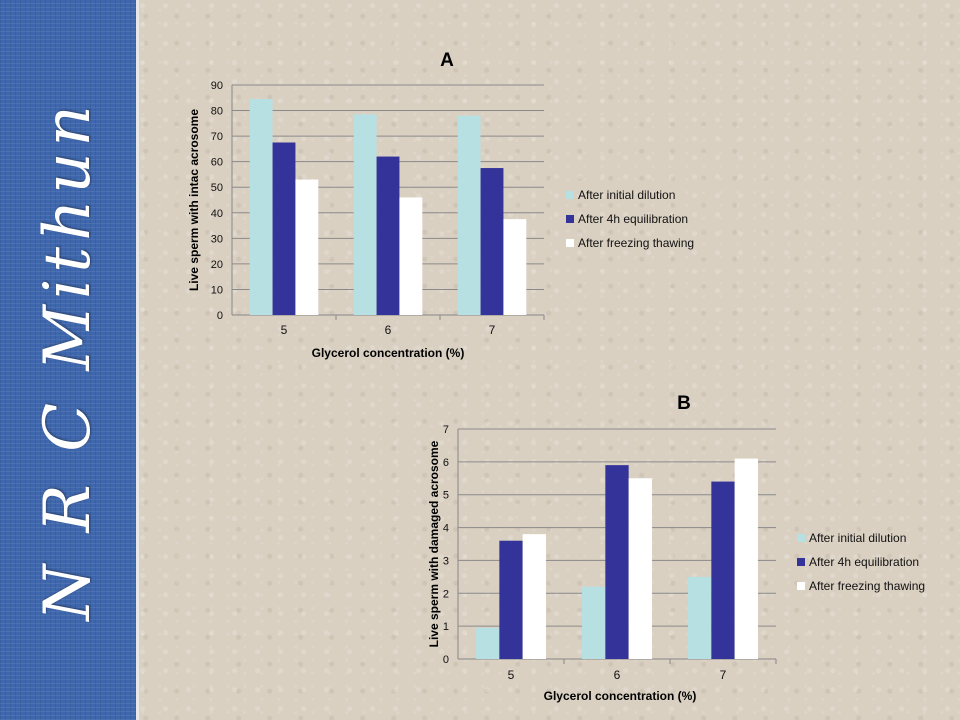 The width and height of the screenshot is (960, 720). I want to click on y-axis-label: Live sperm with intac acrosome, so click(194, 200).